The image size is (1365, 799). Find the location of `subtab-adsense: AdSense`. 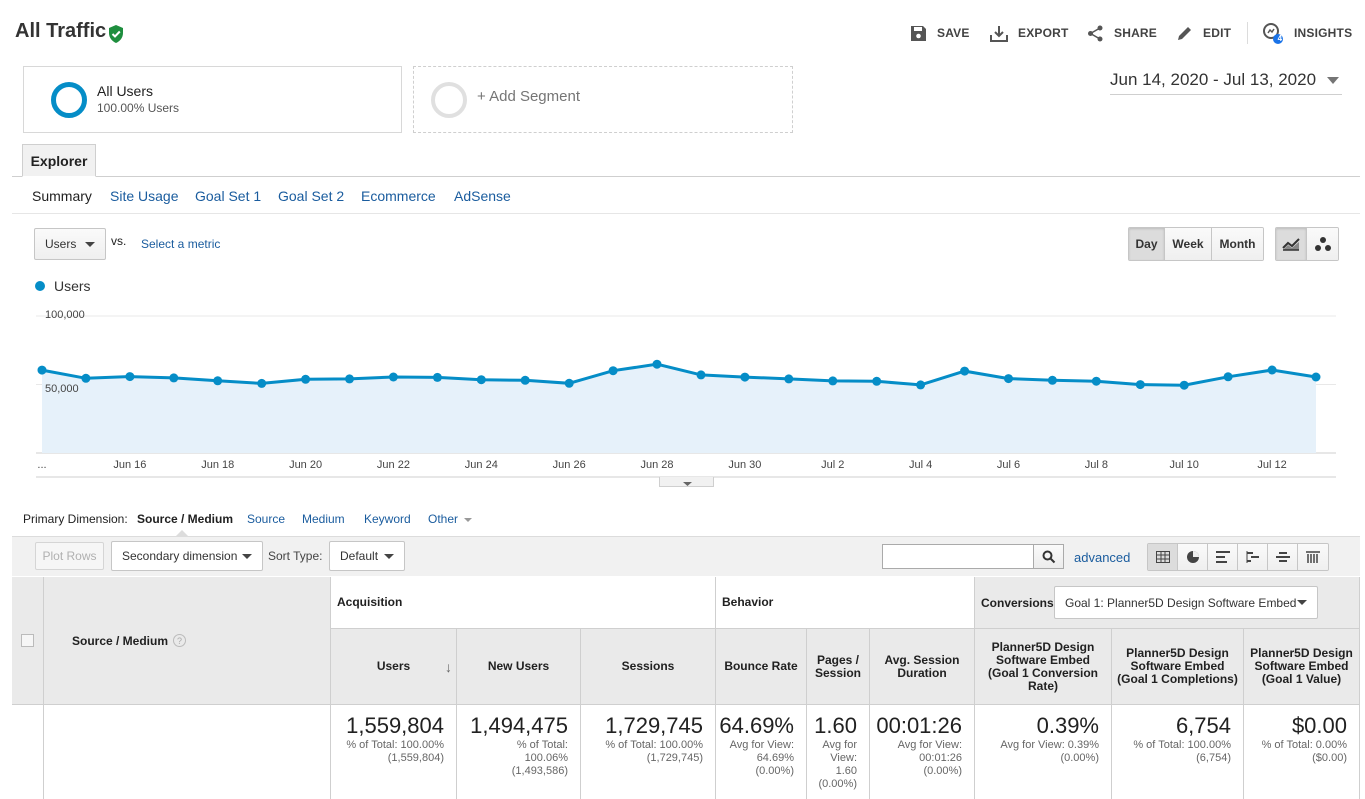

subtab-adsense: AdSense is located at coordinates (482, 196).